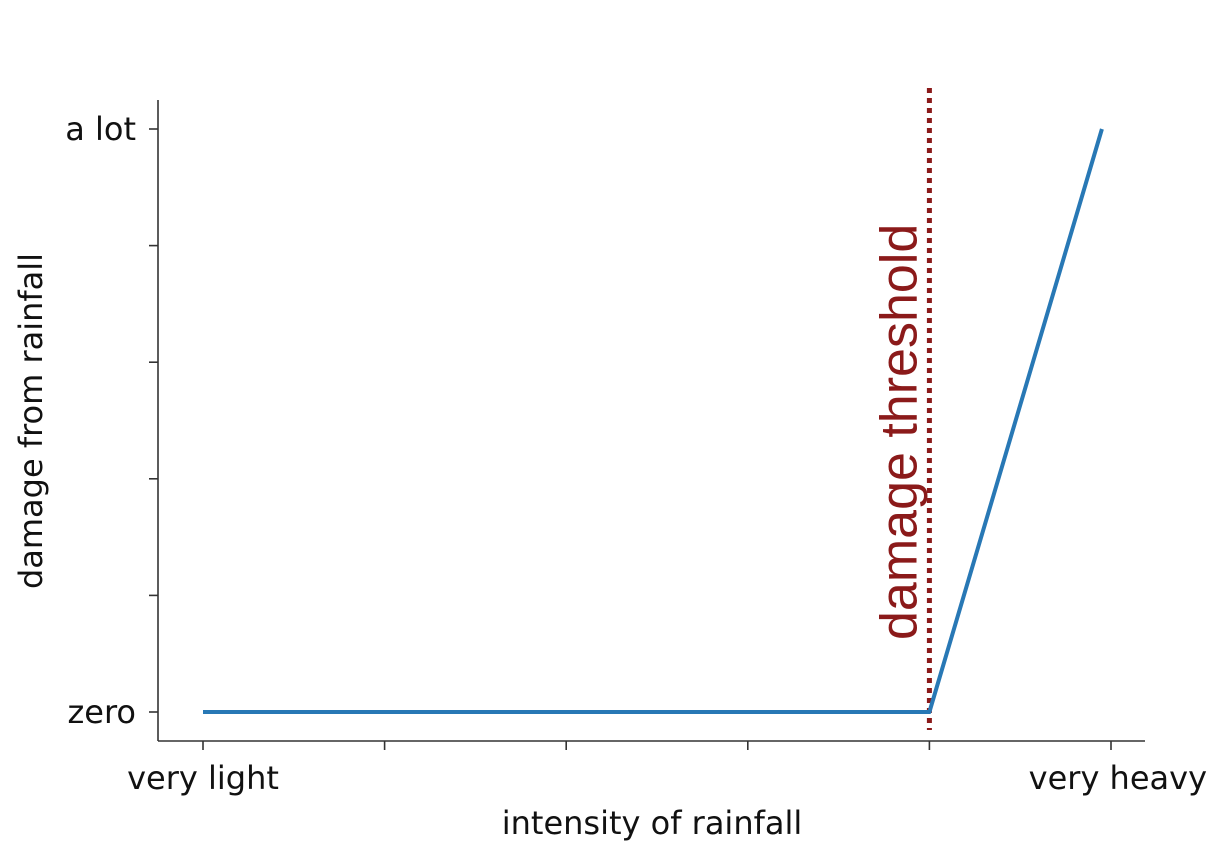  I want to click on x-ticks: very light very heavy, so click(667, 769).